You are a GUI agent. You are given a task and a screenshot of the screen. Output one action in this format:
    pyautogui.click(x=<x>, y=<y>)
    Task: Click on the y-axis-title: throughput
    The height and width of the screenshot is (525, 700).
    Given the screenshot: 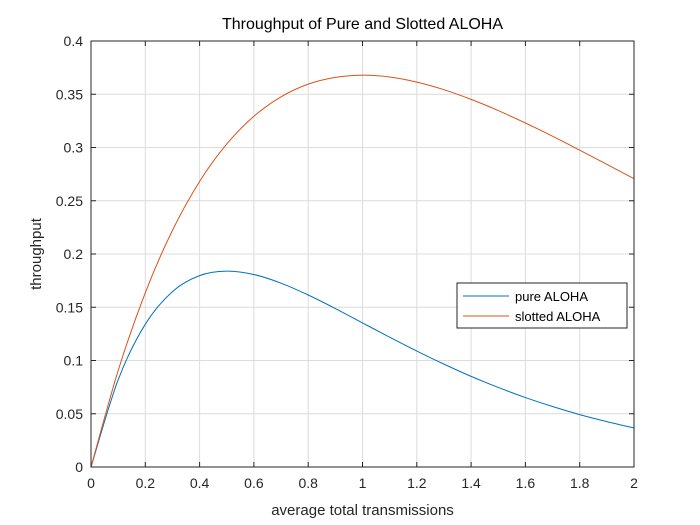 What is the action you would take?
    pyautogui.click(x=36, y=253)
    